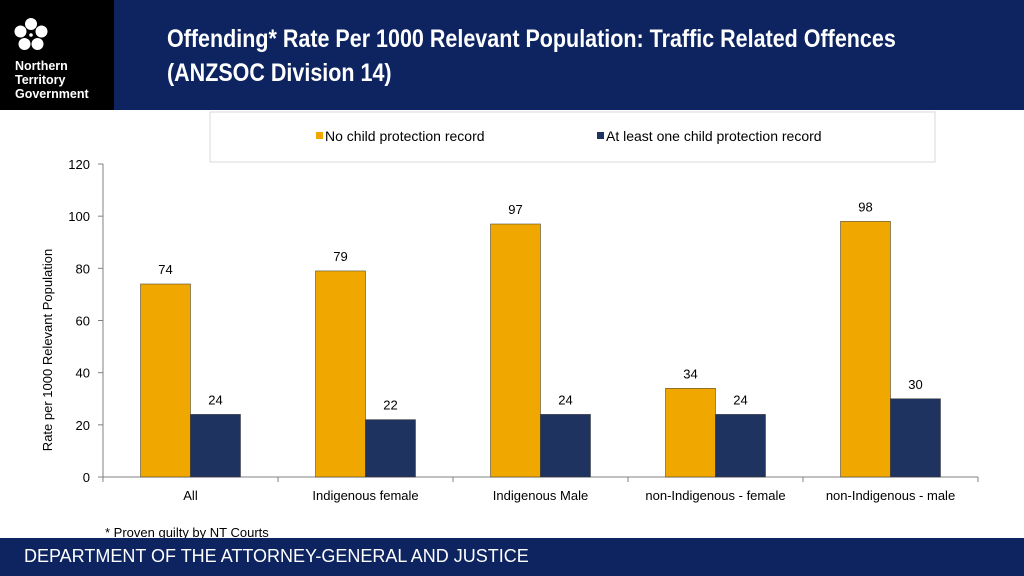 The height and width of the screenshot is (576, 1024). Describe the element at coordinates (47, 350) in the screenshot. I see `y-axis-label: Rate per 1000 Relevant Population` at that location.